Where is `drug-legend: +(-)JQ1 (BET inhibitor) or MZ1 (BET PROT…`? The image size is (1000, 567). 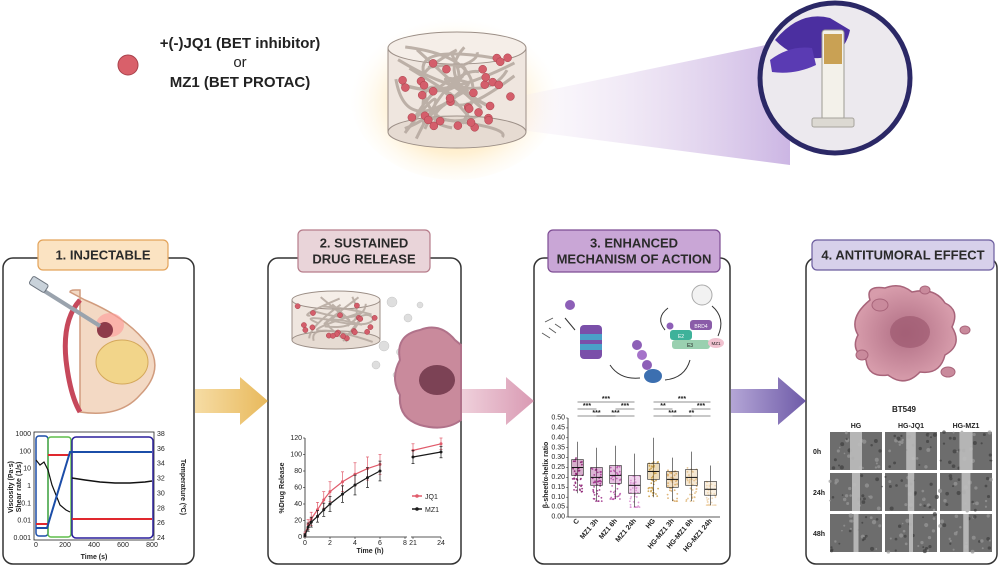 drug-legend: +(-)JQ1 (BET inhibitor) or MZ1 (BET PROT… is located at coordinates (218, 63).